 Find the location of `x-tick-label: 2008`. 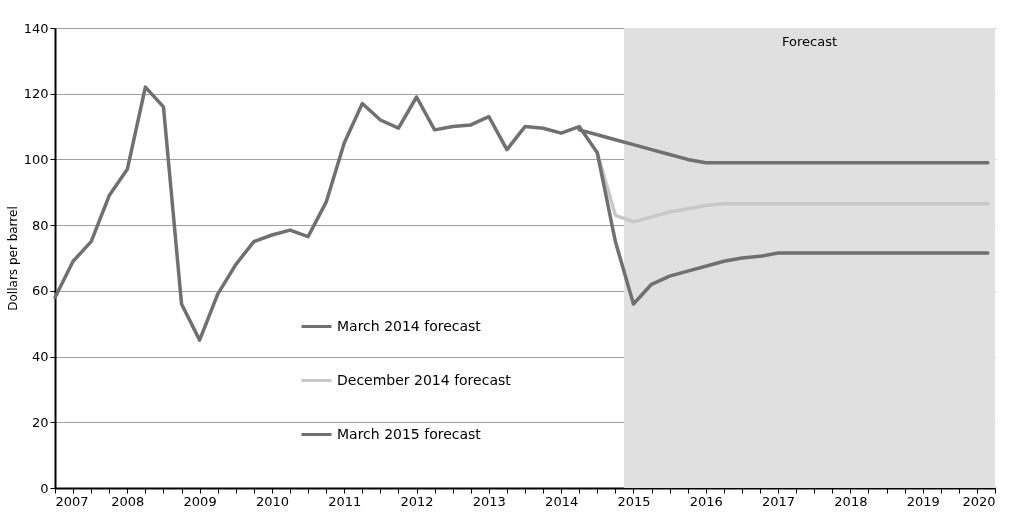

x-tick-label: 2008 is located at coordinates (128, 501).